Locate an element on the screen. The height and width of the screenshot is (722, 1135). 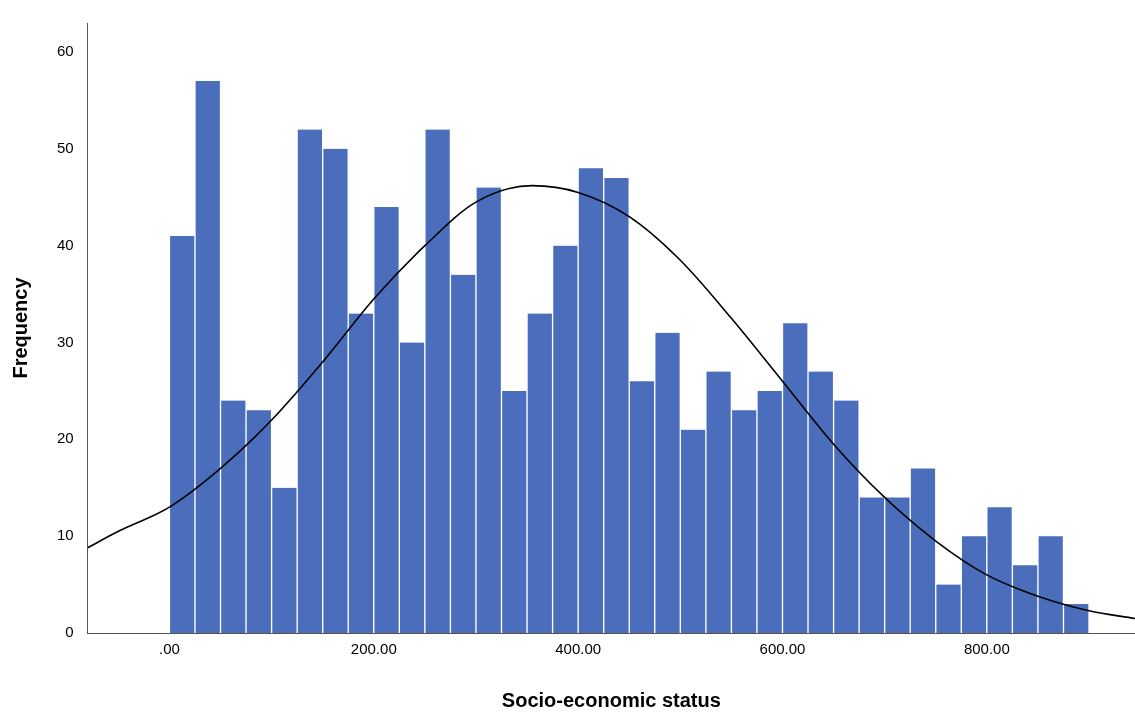
x-tick-label: 400.00 is located at coordinates (578, 649).